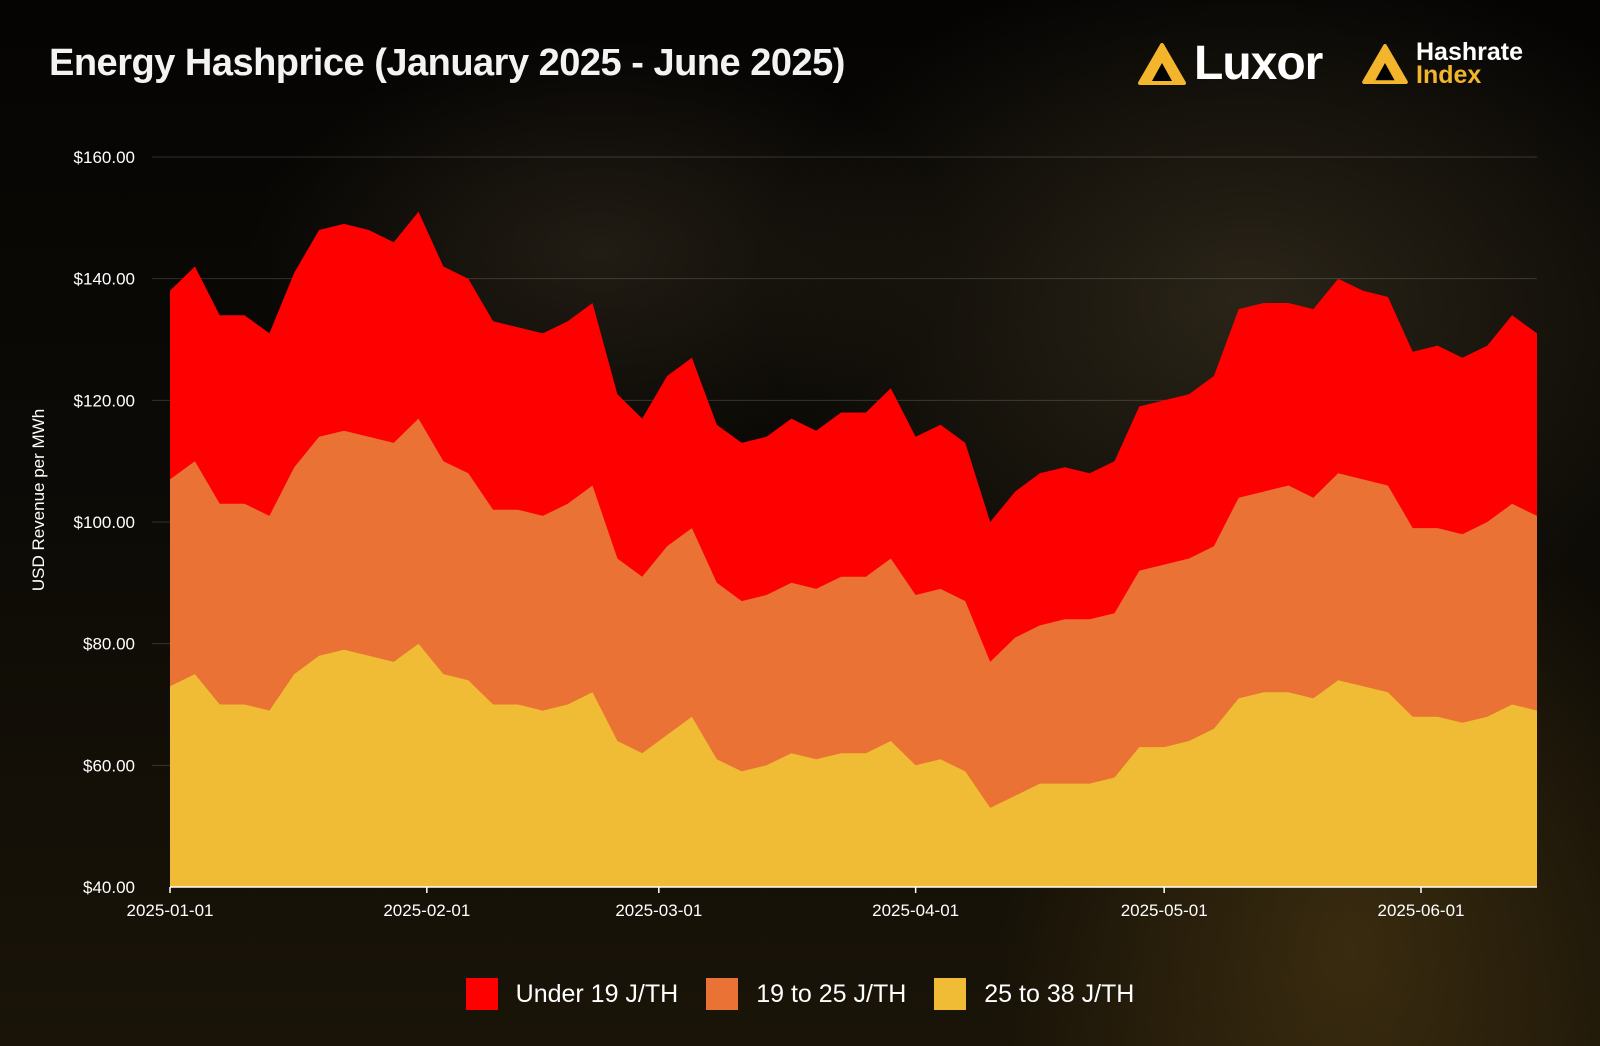 Image resolution: width=1600 pixels, height=1046 pixels. What do you see at coordinates (109, 765) in the screenshot?
I see `y-tick-label: $60.00` at bounding box center [109, 765].